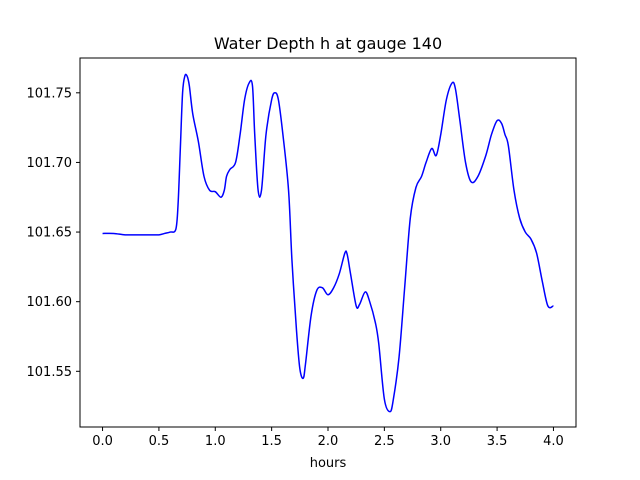 The width and height of the screenshot is (640, 480). What do you see at coordinates (102, 441) in the screenshot?
I see `x-tick-label: 0.0` at bounding box center [102, 441].